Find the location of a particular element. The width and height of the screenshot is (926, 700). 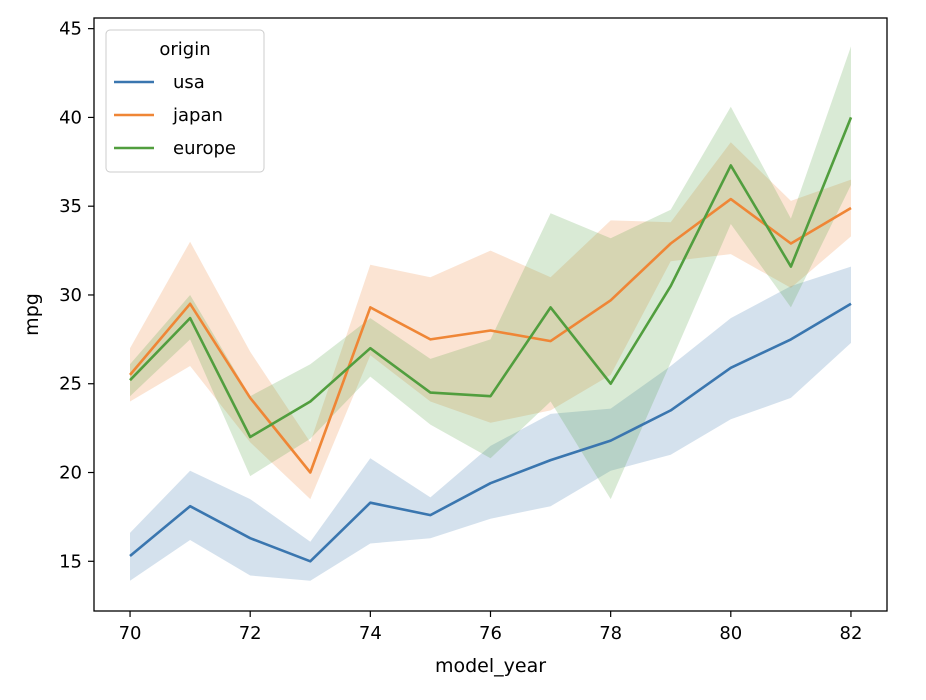

y-tick-label: 45 is located at coordinates (70, 29).